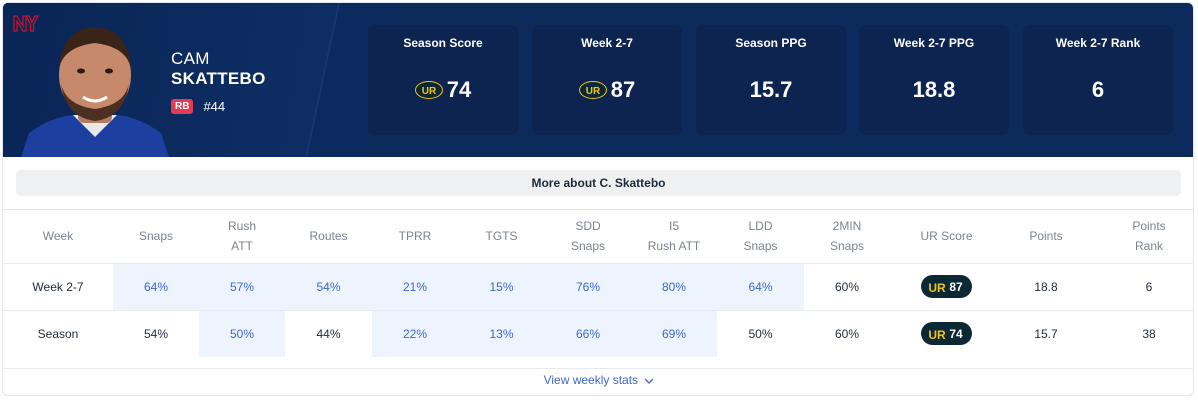  Describe the element at coordinates (1149, 236) in the screenshot. I see `col-header-points-rank: Points Rank` at that location.